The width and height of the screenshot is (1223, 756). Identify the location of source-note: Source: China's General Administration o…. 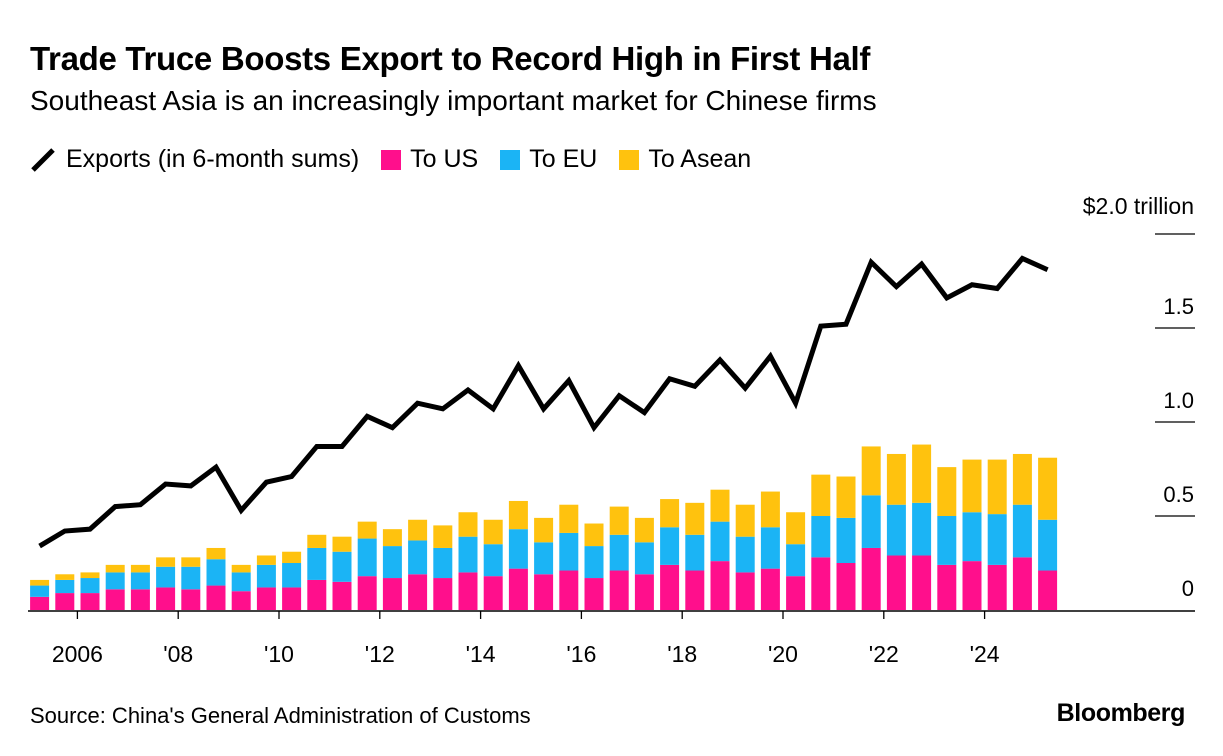
(280, 715).